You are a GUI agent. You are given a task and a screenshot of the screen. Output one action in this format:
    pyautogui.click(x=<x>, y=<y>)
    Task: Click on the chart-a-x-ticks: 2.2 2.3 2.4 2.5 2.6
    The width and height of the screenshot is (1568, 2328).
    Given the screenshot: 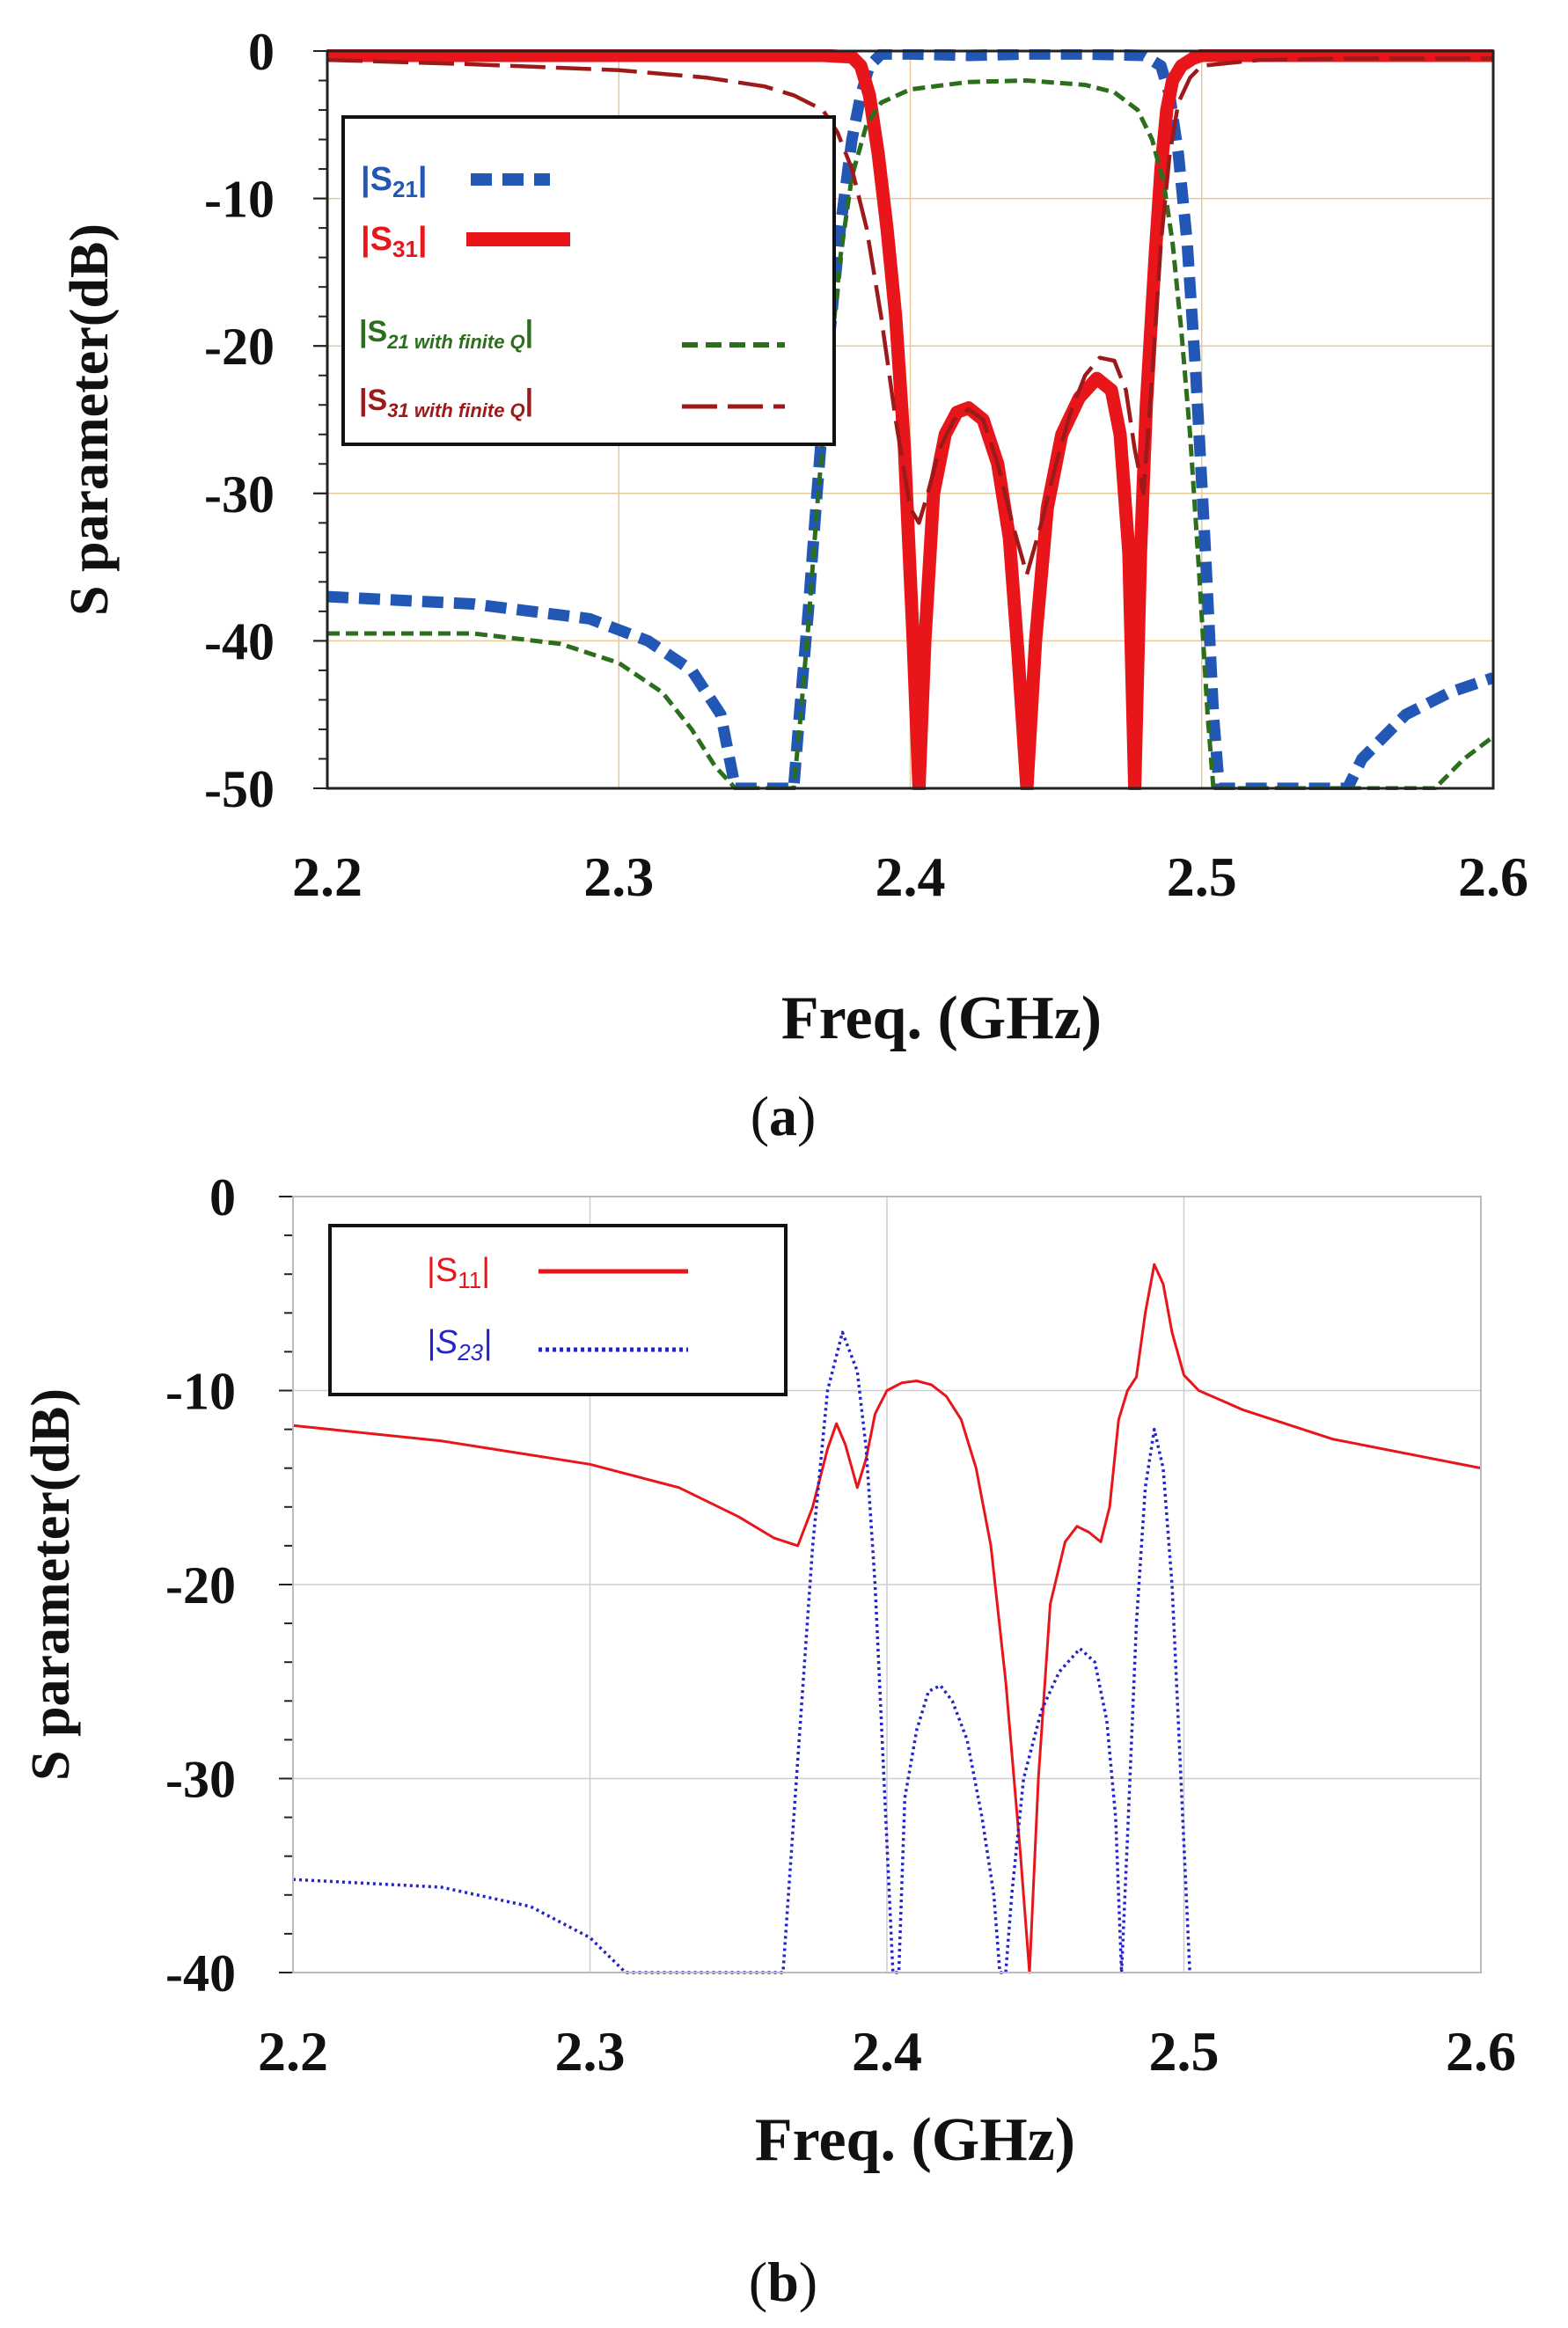 What is the action you would take?
    pyautogui.click(x=910, y=877)
    